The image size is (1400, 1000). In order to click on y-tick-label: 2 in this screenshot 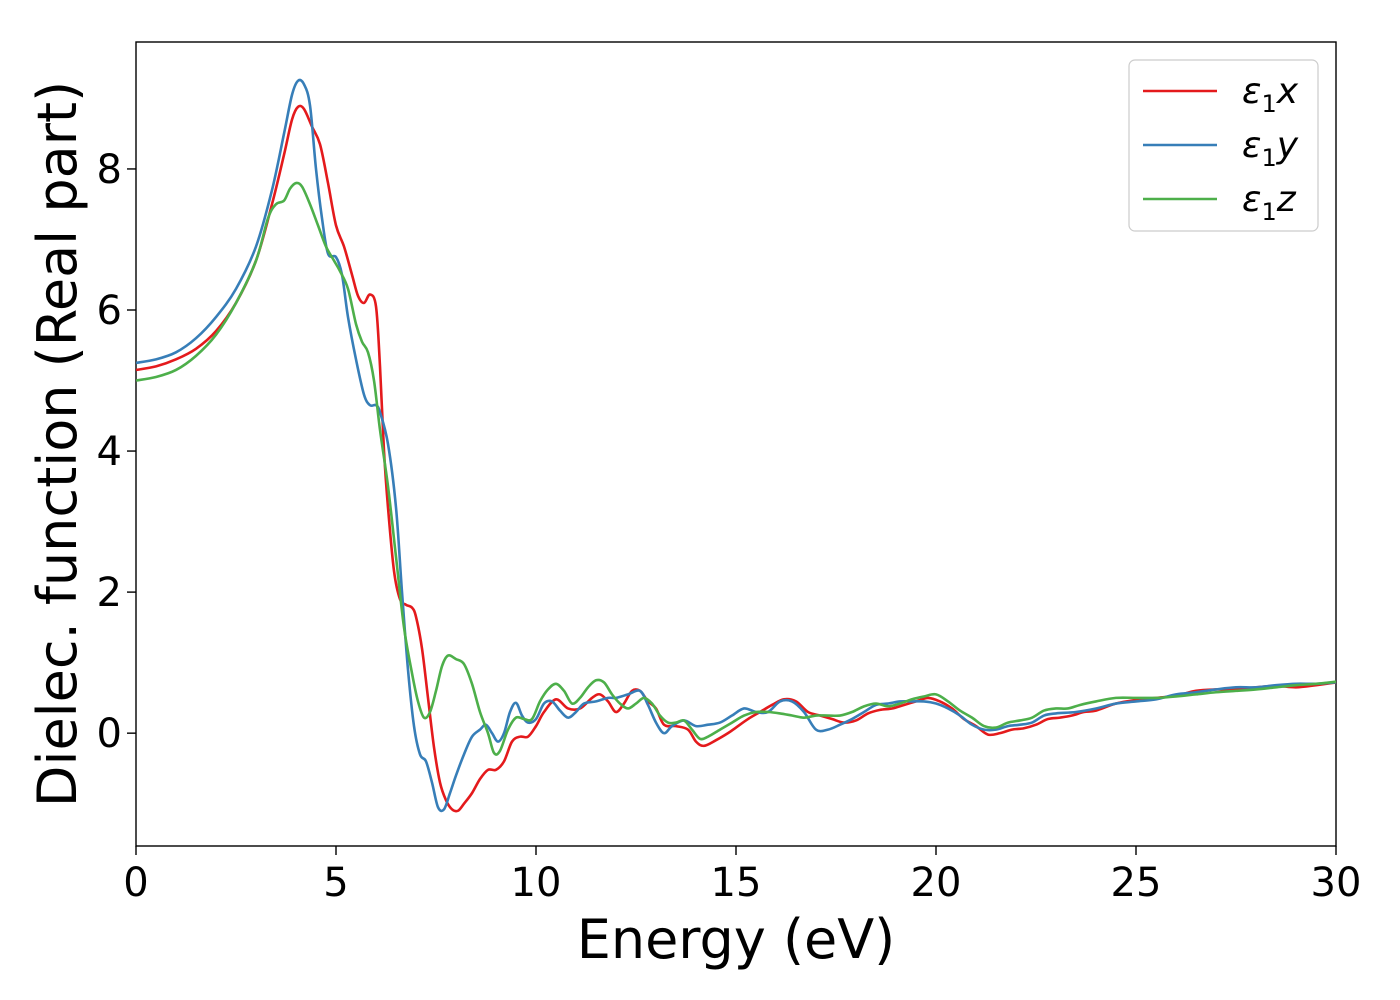, I will do `click(109, 593)`.